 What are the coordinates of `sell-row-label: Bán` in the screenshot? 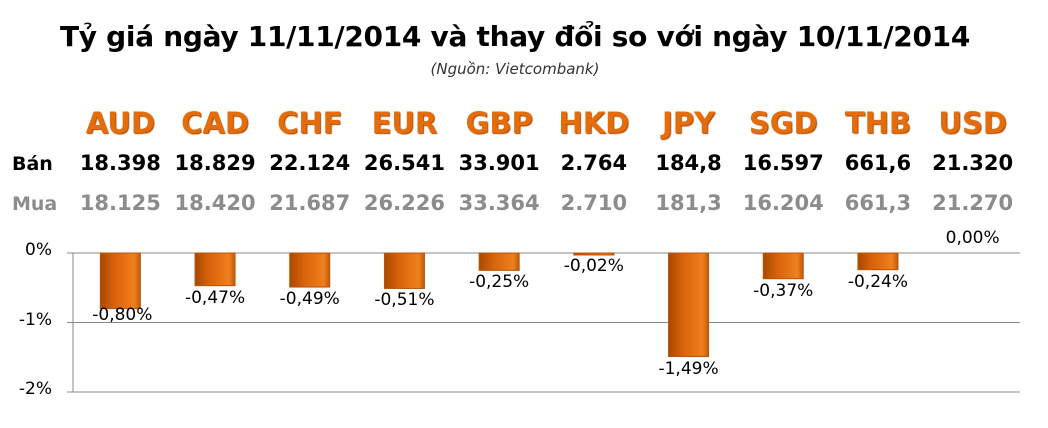 It's located at (32, 164).